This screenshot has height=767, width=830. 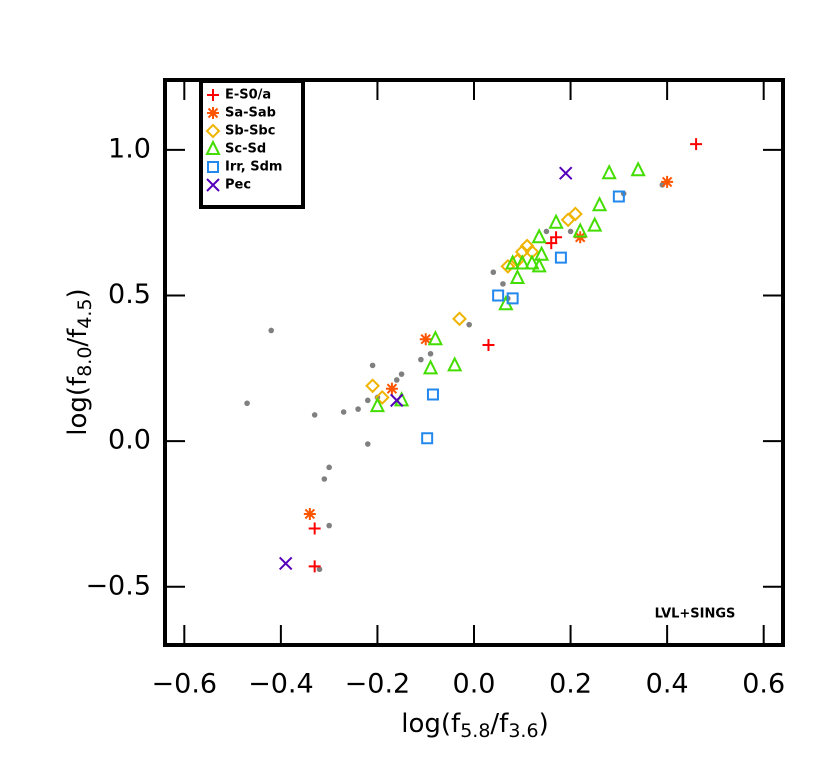 What do you see at coordinates (238, 185) in the screenshot?
I see `legend-label: Pec` at bounding box center [238, 185].